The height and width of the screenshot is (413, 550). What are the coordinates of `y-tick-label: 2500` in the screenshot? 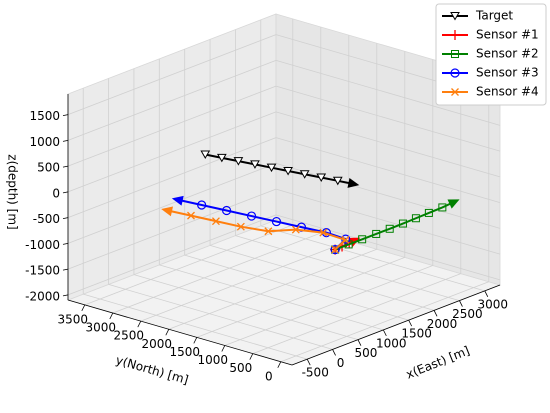 It's located at (129, 336).